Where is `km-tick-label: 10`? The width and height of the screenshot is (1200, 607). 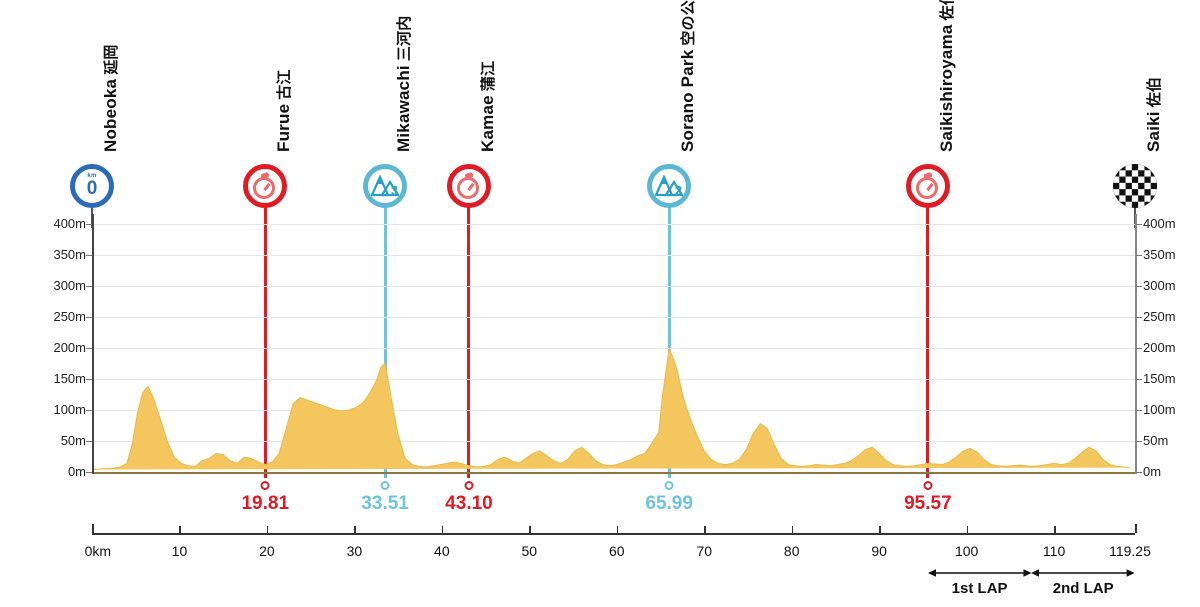 km-tick-label: 10 is located at coordinates (179, 551).